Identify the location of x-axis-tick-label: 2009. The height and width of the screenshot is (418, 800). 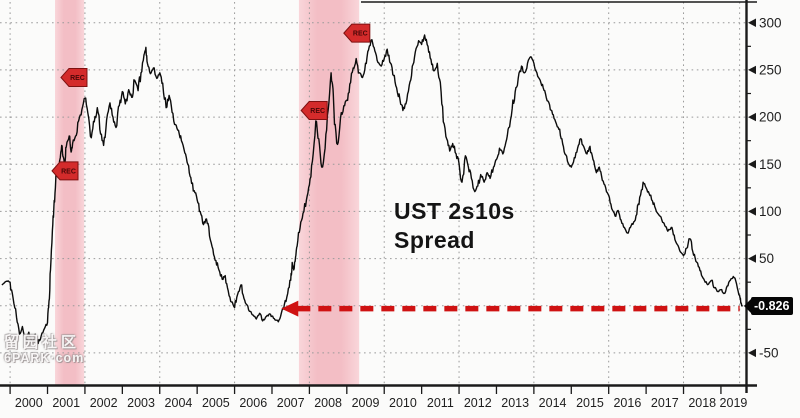
(366, 403).